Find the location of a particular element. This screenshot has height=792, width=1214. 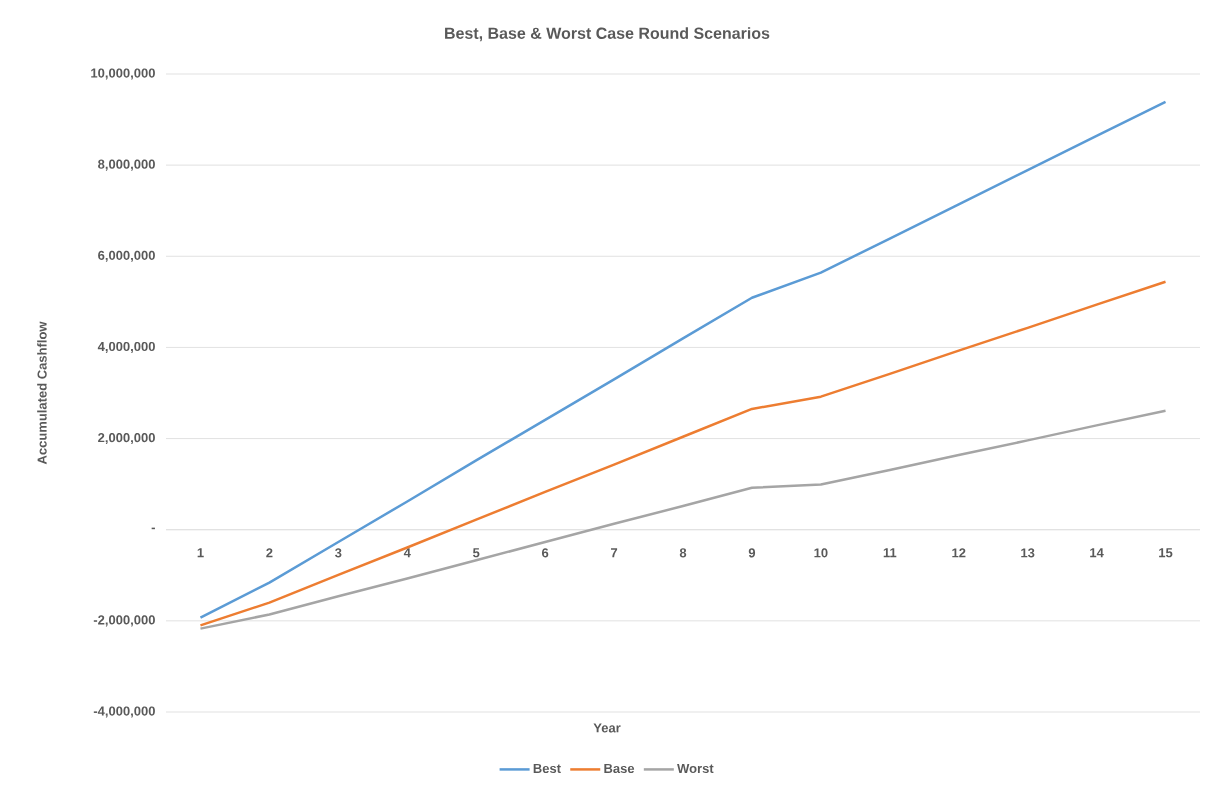

legend-label: Best is located at coordinates (547, 768).